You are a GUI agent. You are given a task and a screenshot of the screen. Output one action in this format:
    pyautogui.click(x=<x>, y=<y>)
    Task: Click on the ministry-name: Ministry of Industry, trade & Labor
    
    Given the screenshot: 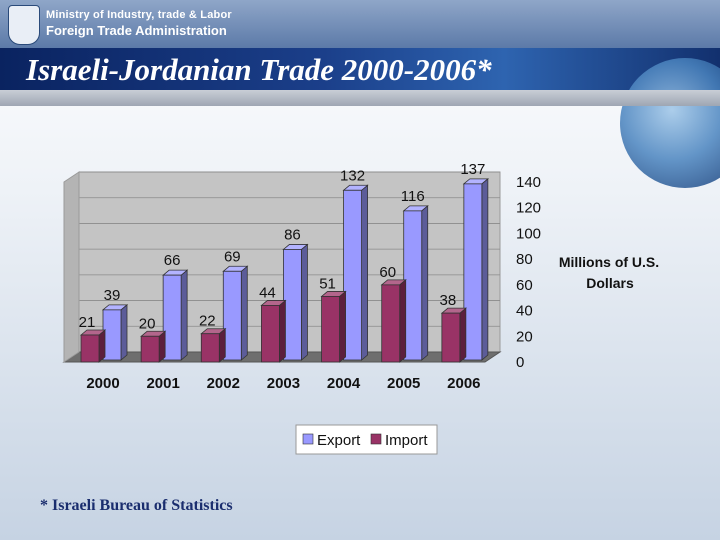 What is the action you would take?
    pyautogui.click(x=139, y=15)
    